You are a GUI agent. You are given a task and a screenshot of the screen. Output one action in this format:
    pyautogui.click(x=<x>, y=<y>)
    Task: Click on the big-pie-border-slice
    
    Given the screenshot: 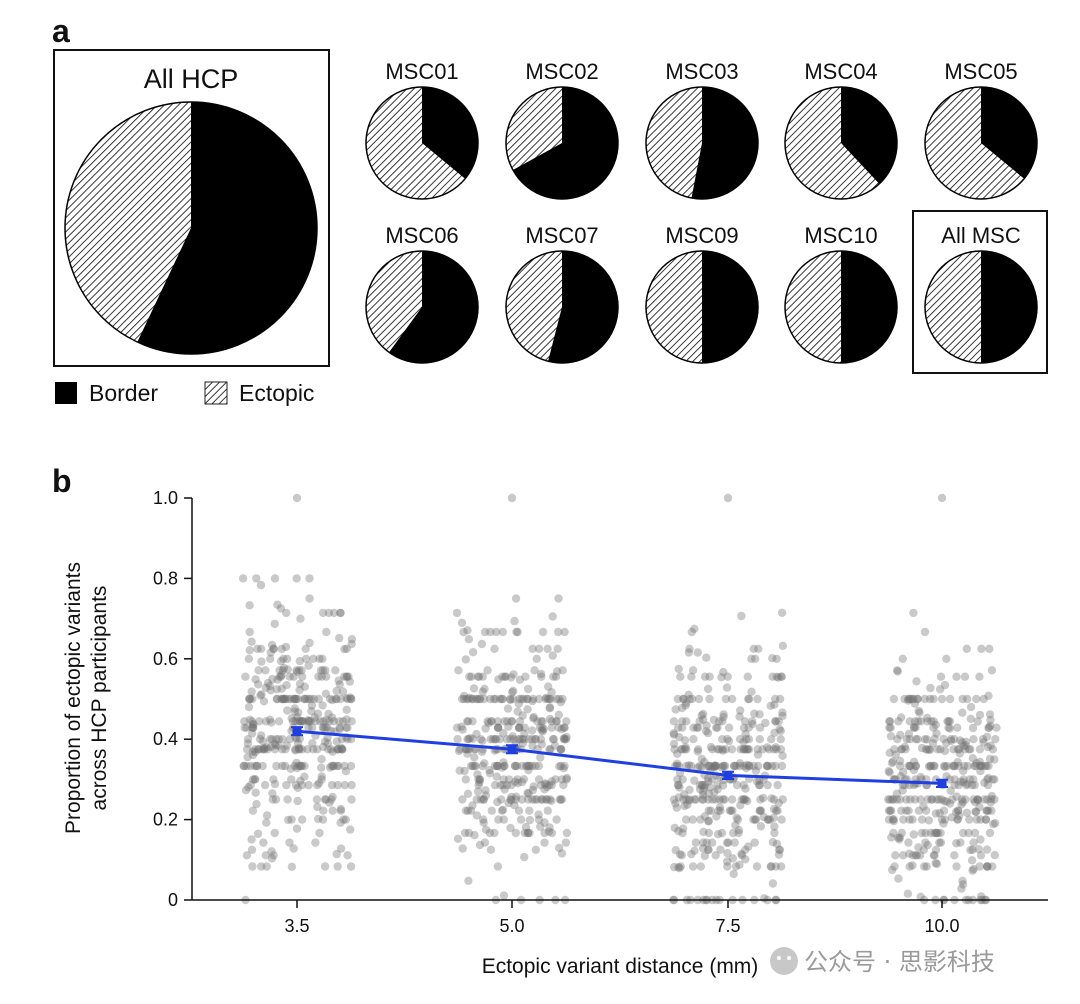 What is the action you would take?
    pyautogui.click(x=227, y=228)
    